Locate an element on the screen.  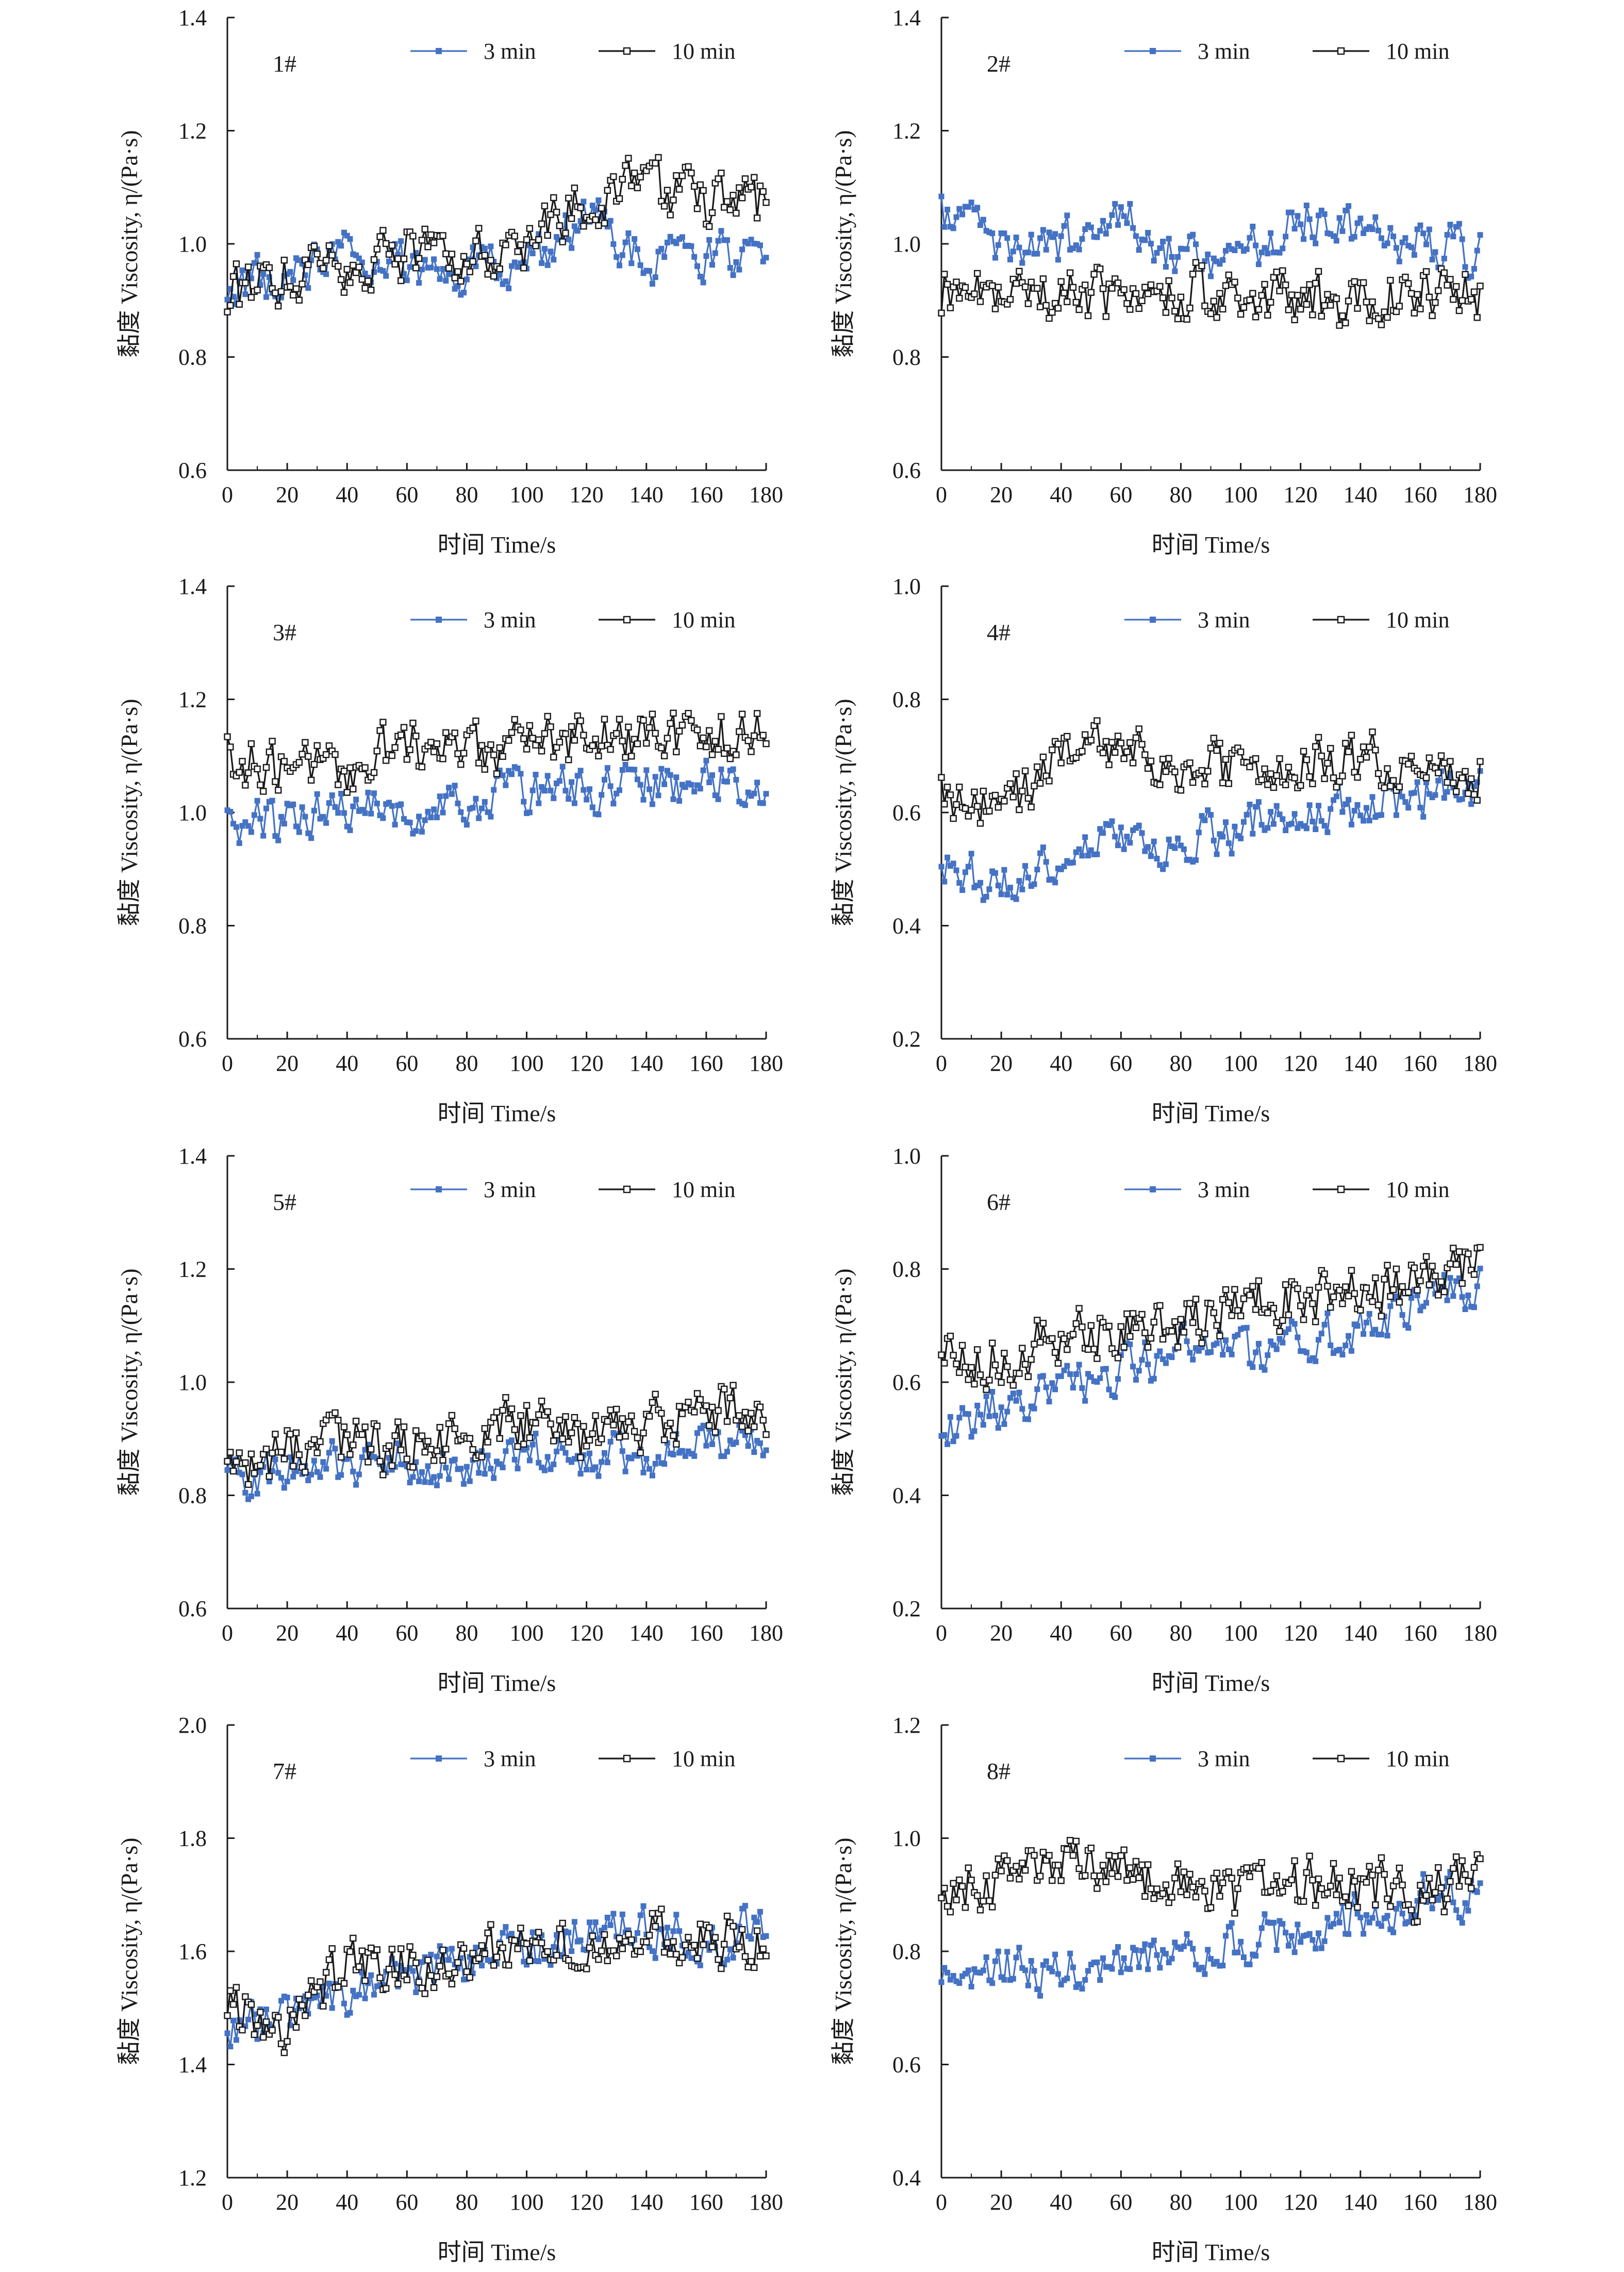
x-axis-title: 时间 Time/s is located at coordinates (497, 1113).